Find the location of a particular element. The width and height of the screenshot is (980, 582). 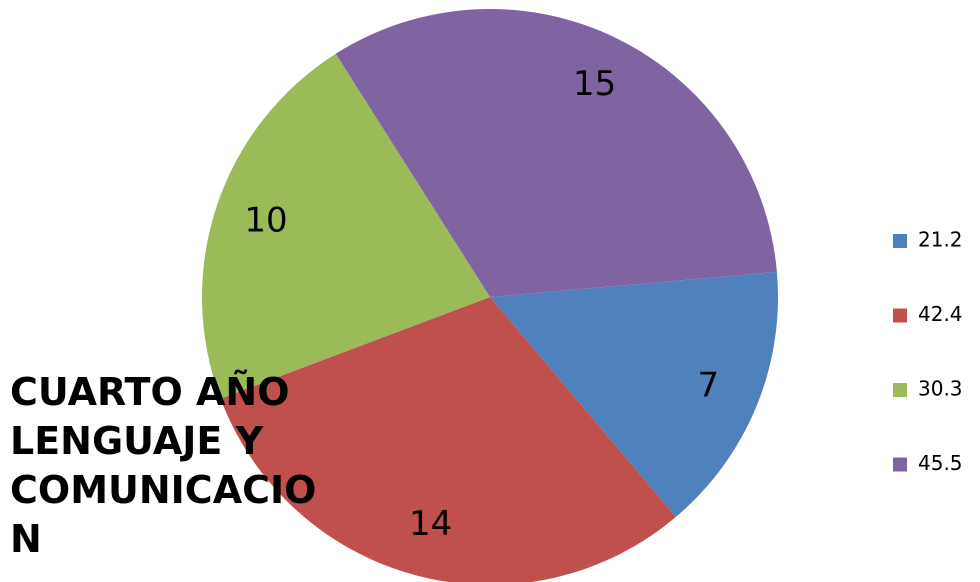

chart-title: CUARTO AÑO LENGUAJE Y COMUNICACION is located at coordinates (163, 465).